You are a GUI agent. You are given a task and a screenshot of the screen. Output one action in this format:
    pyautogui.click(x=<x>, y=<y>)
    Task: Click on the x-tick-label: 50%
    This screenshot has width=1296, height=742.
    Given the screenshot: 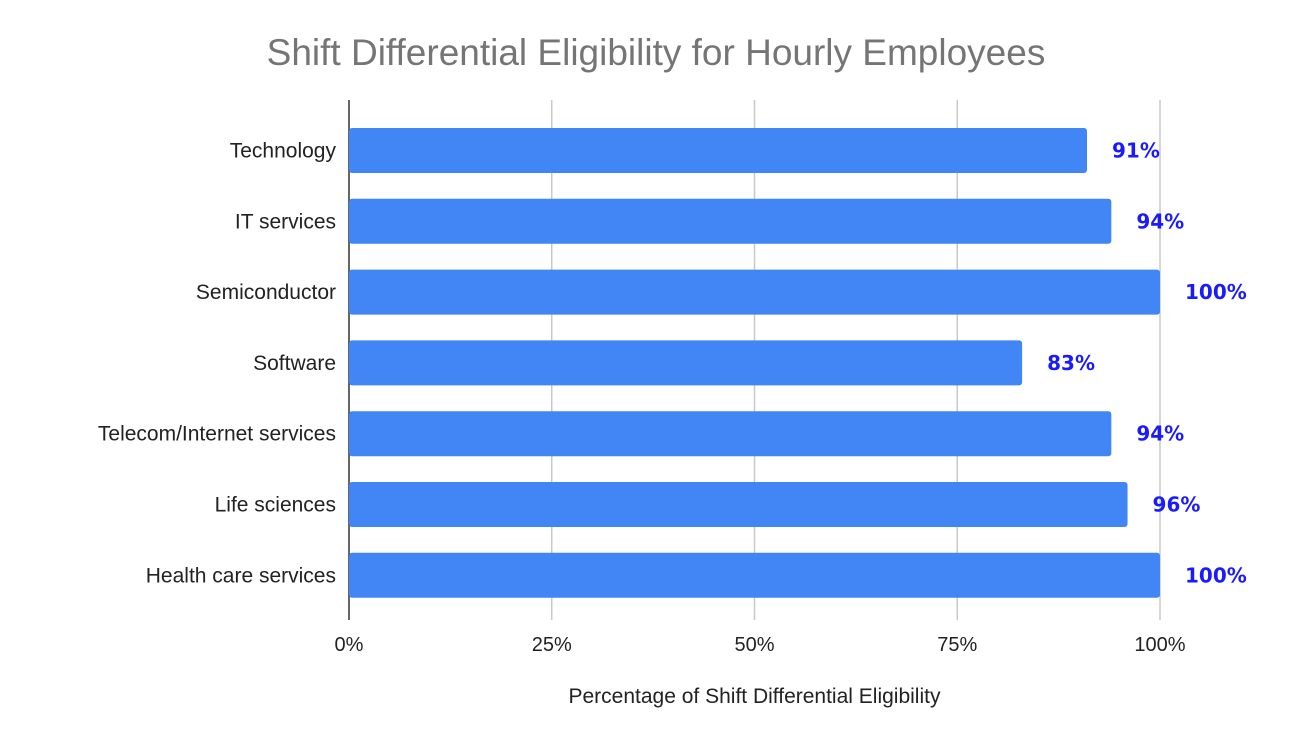 What is the action you would take?
    pyautogui.click(x=754, y=645)
    